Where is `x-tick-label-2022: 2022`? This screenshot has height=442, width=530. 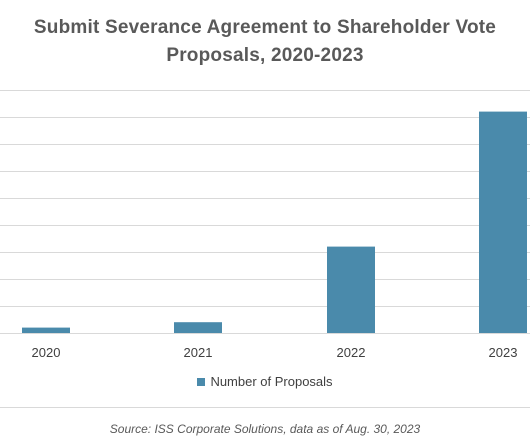
x-tick-label-2022: 2022 is located at coordinates (351, 352).